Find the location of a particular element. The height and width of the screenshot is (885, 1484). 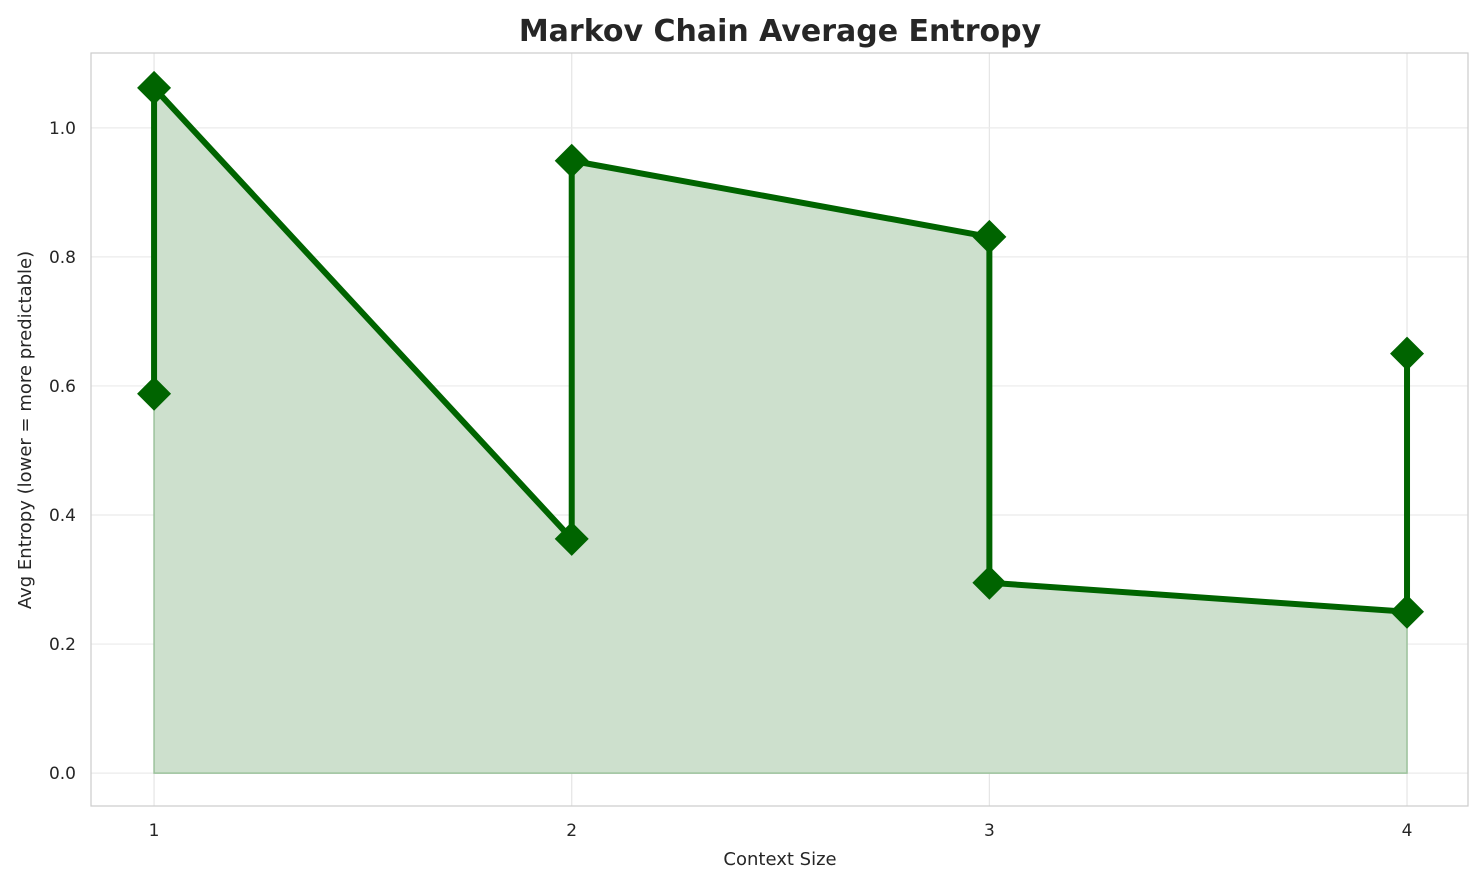

y-tick-label: 0.8 is located at coordinates (62, 258).